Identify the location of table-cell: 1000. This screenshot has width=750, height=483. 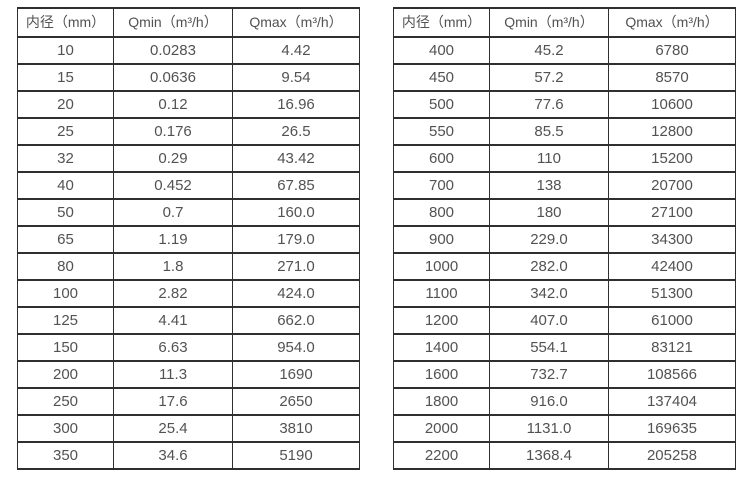
(441, 266).